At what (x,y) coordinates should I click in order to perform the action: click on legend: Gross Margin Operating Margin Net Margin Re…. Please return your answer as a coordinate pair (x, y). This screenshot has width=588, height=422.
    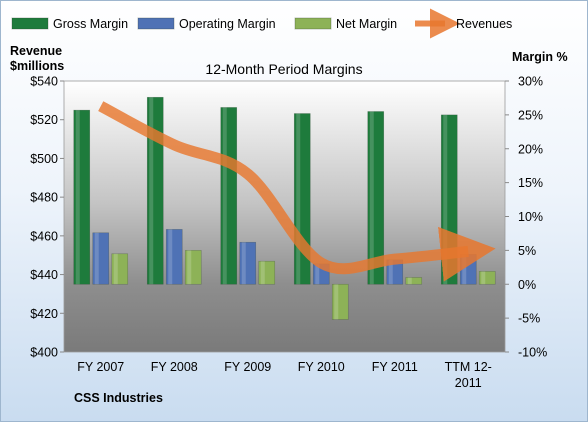
    Looking at the image, I should click on (261, 23).